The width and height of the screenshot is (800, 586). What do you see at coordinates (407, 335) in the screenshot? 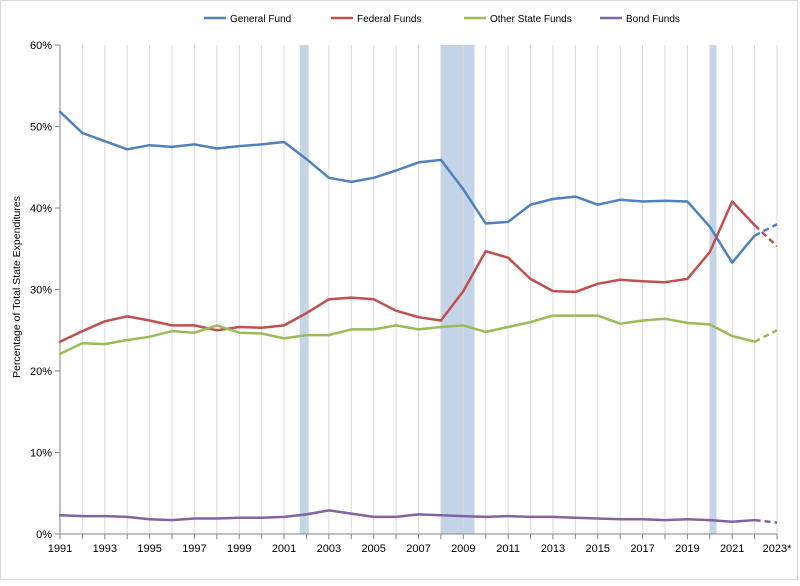
I see `series-line-other-state-funds` at bounding box center [407, 335].